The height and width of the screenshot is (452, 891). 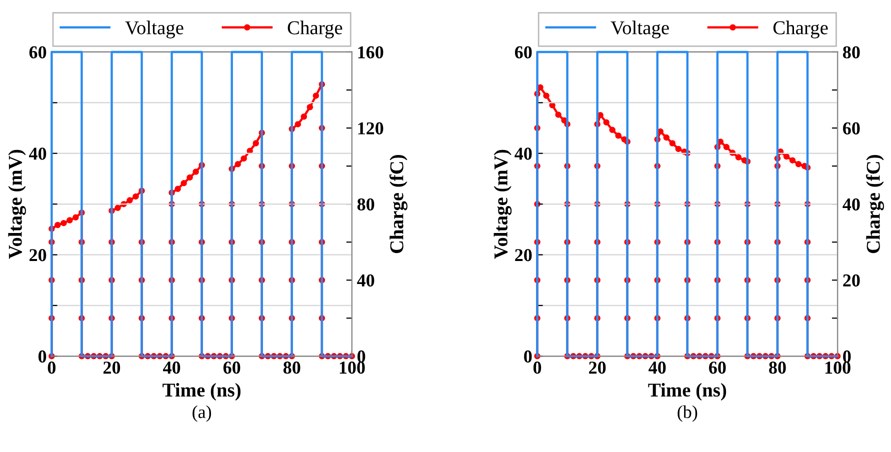 I want to click on text: (a), so click(x=202, y=413).